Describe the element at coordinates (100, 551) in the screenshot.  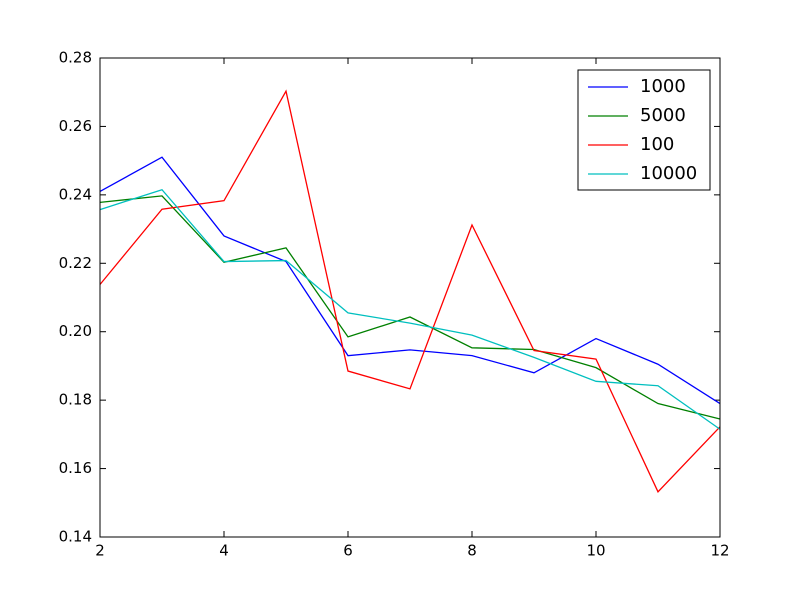
I see `x-tick-label: 2` at that location.